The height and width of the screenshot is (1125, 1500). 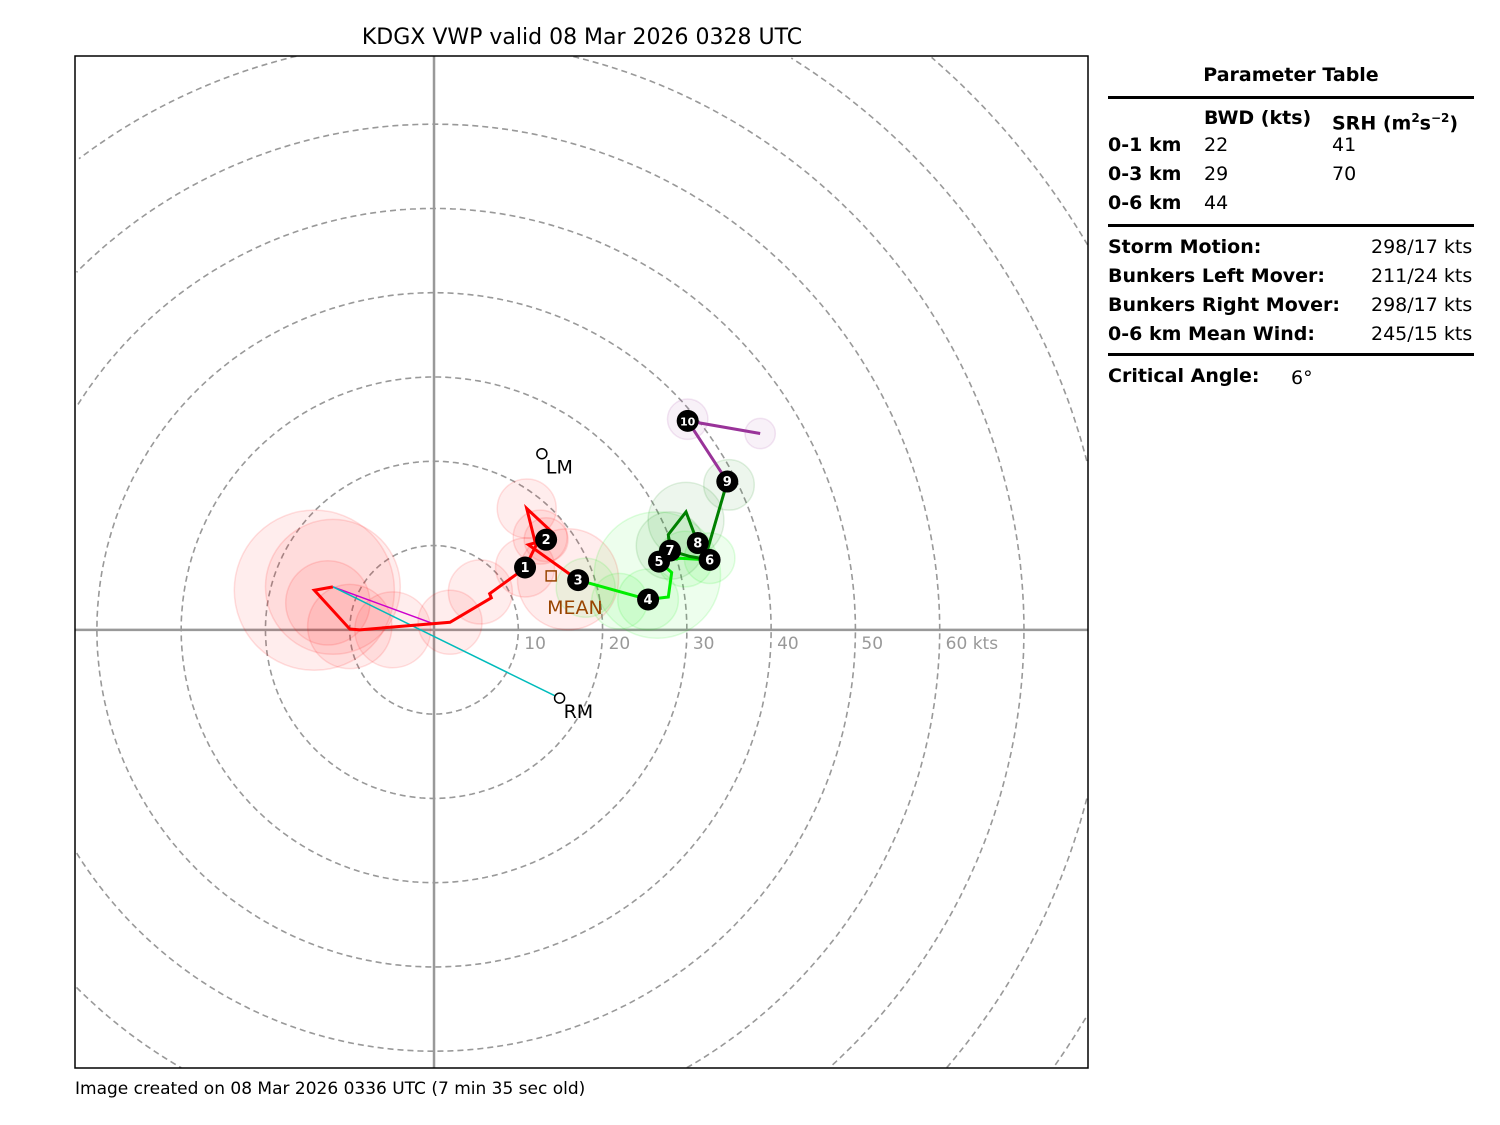 I want to click on motion-row: Bunkers Right Mover: 298/17 kts, so click(x=1291, y=305).